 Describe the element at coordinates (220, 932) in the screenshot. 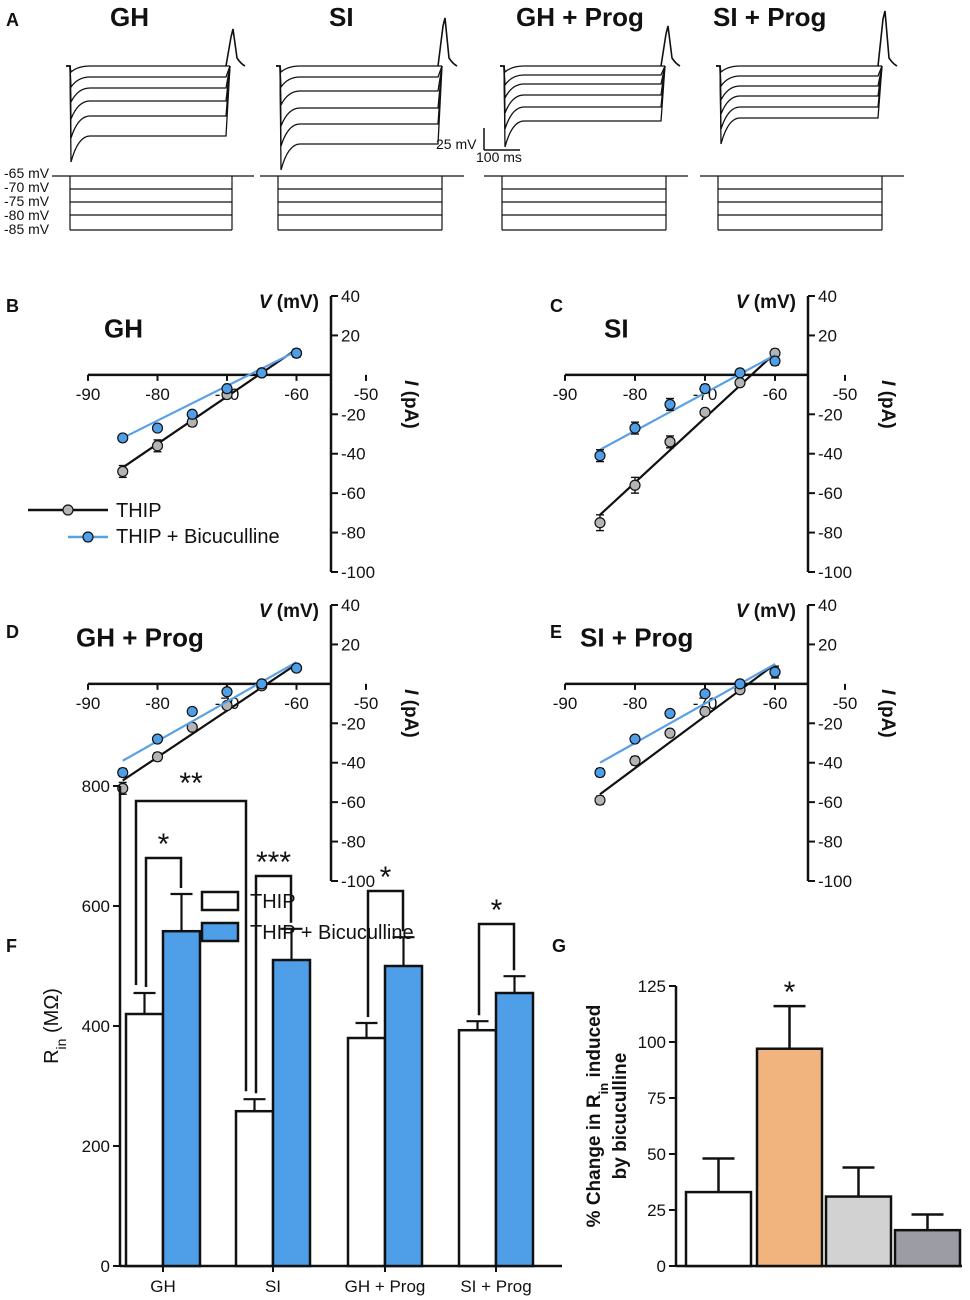

I see `legend-swatch-bic` at that location.